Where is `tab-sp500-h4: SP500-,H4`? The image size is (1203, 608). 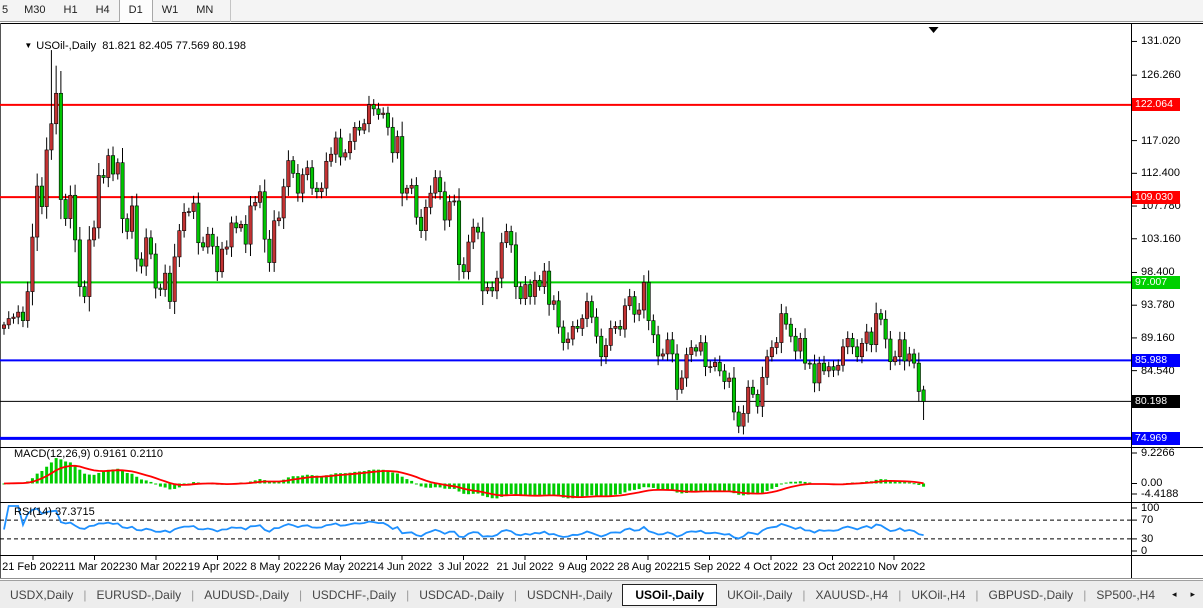 tab-sp500-h4: SP500-,H4 is located at coordinates (1126, 594).